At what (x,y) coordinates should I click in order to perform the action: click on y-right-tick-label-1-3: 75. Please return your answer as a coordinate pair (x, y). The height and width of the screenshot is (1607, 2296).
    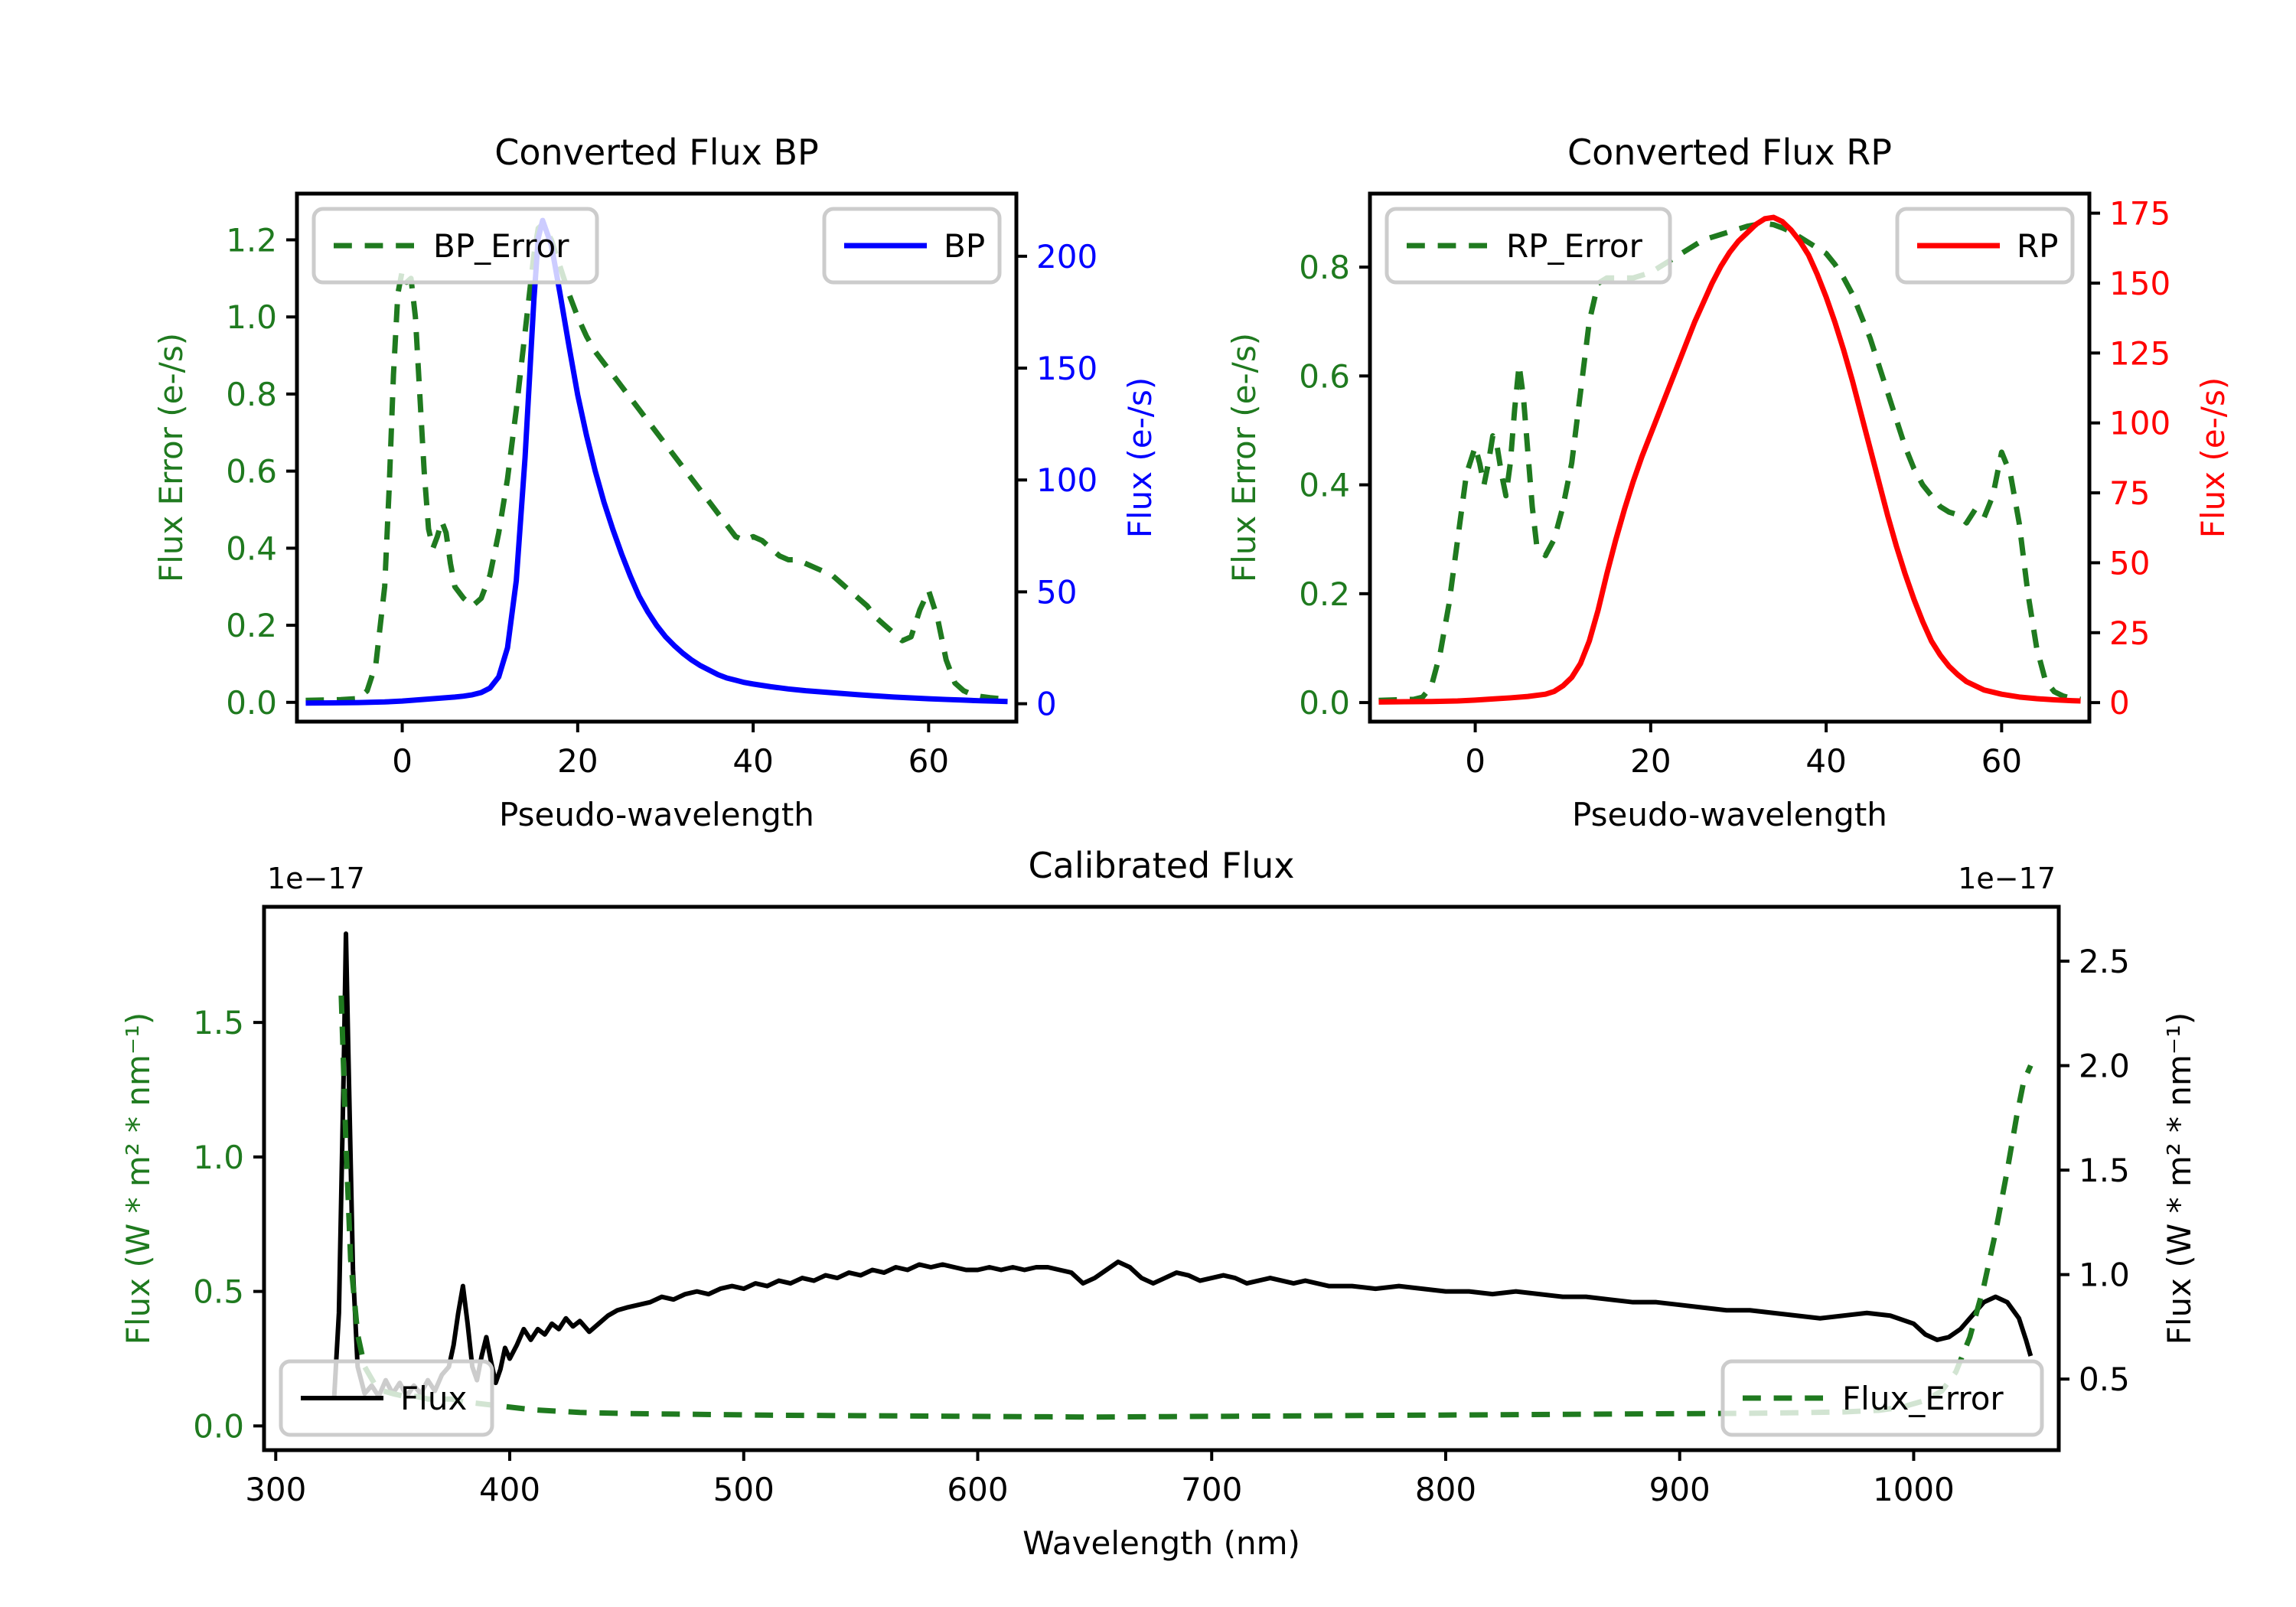
    Looking at the image, I should click on (2129, 493).